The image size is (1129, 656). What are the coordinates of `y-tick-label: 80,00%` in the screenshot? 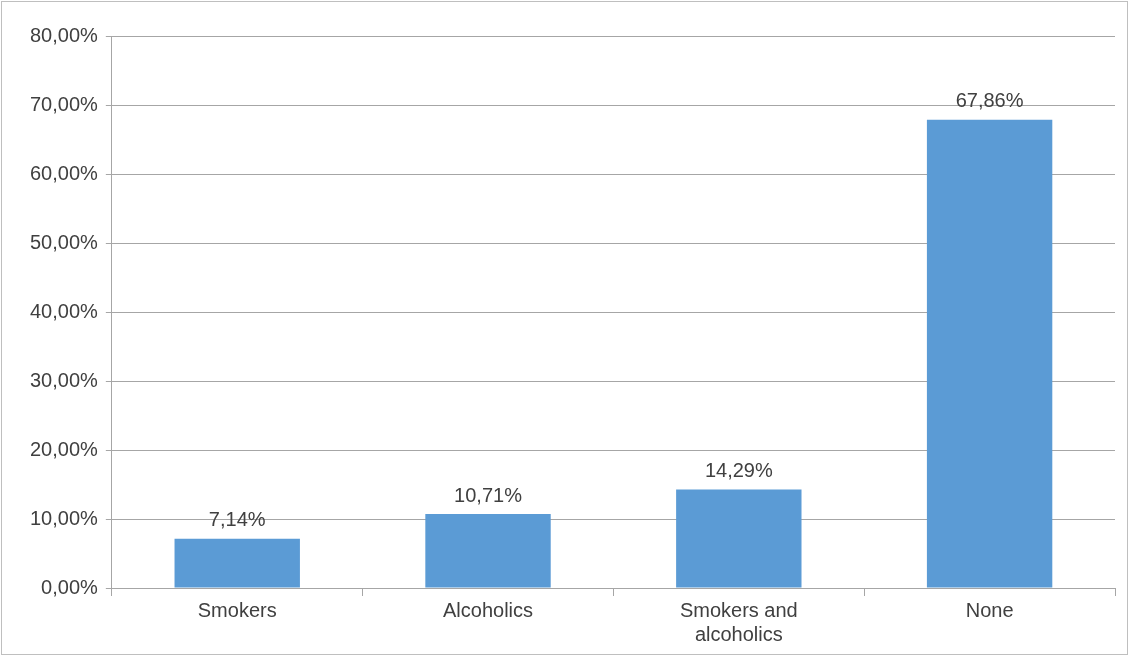 It's located at (64, 34).